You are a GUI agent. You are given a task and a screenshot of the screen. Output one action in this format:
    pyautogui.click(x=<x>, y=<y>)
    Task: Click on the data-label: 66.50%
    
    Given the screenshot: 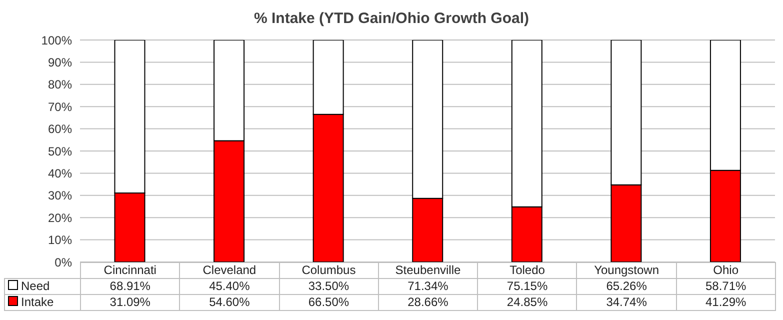 What is the action you would take?
    pyautogui.click(x=328, y=302)
    